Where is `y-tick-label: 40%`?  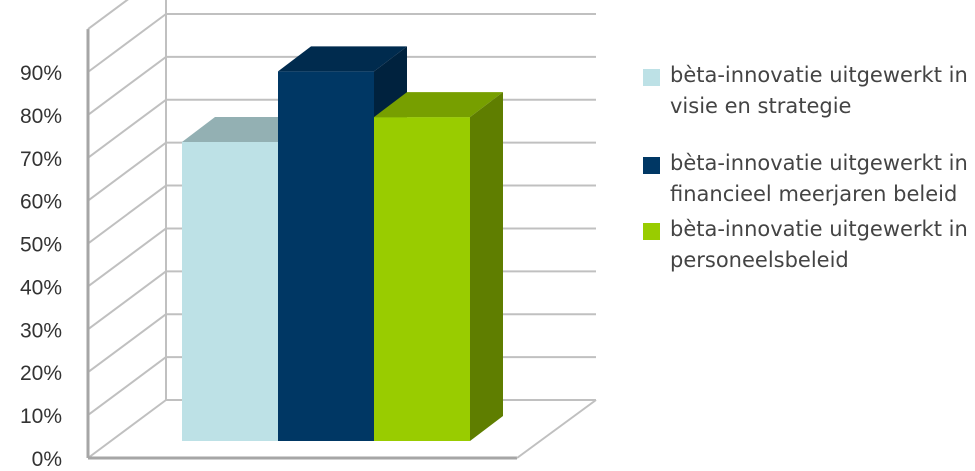
y-tick-label: 40% is located at coordinates (41, 287).